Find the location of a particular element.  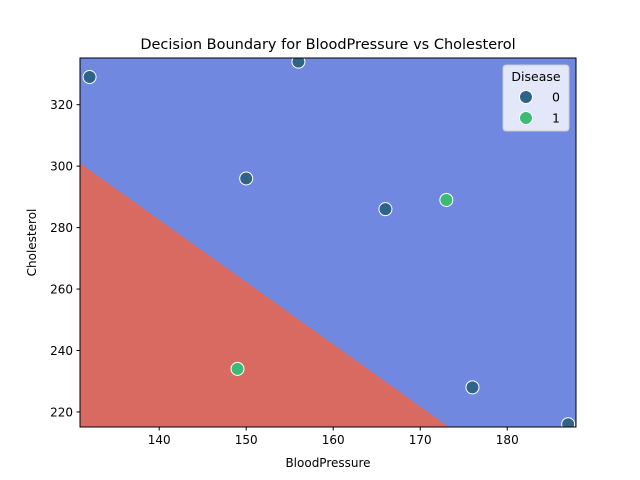

x-axis-label: BloodPressure is located at coordinates (327, 463).